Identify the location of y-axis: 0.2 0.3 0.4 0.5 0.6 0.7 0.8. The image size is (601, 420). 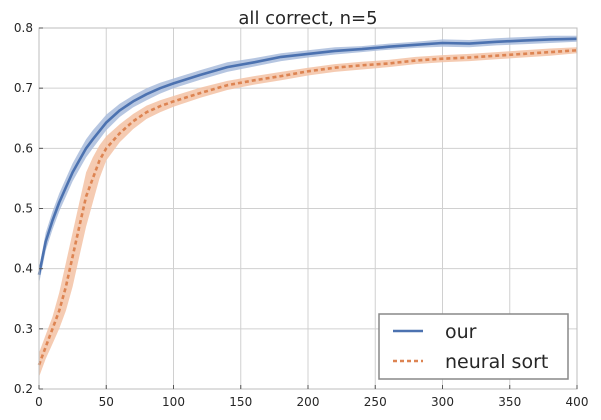
(28, 208).